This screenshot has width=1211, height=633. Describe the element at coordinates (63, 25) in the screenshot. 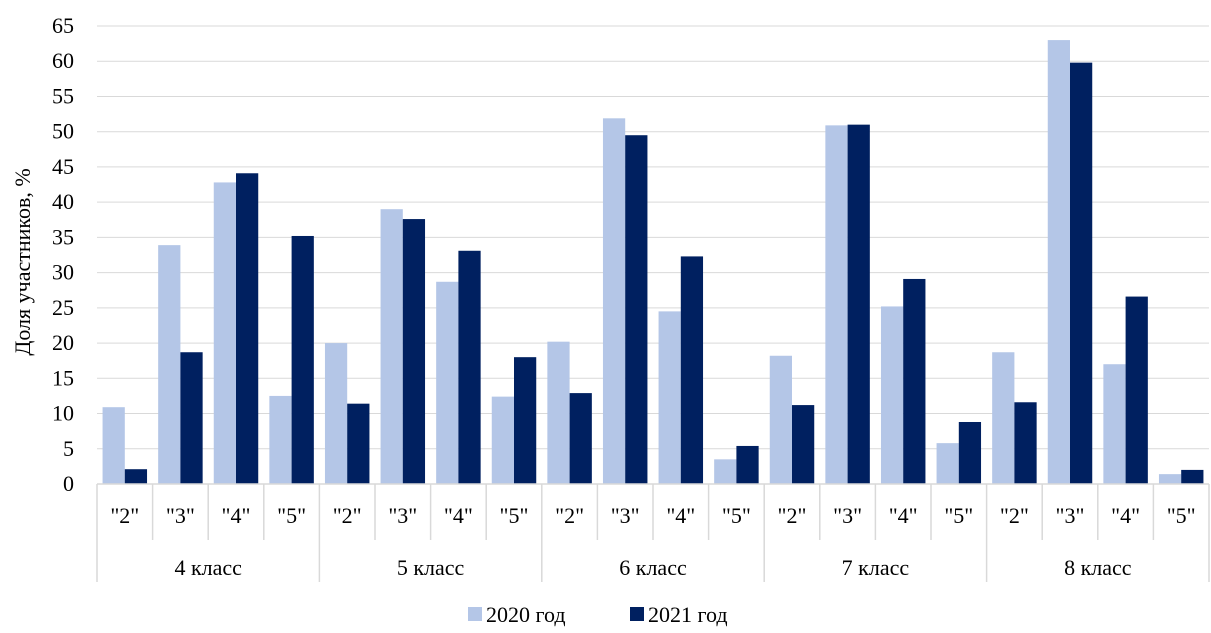

I see `y-tick-label: 65` at that location.